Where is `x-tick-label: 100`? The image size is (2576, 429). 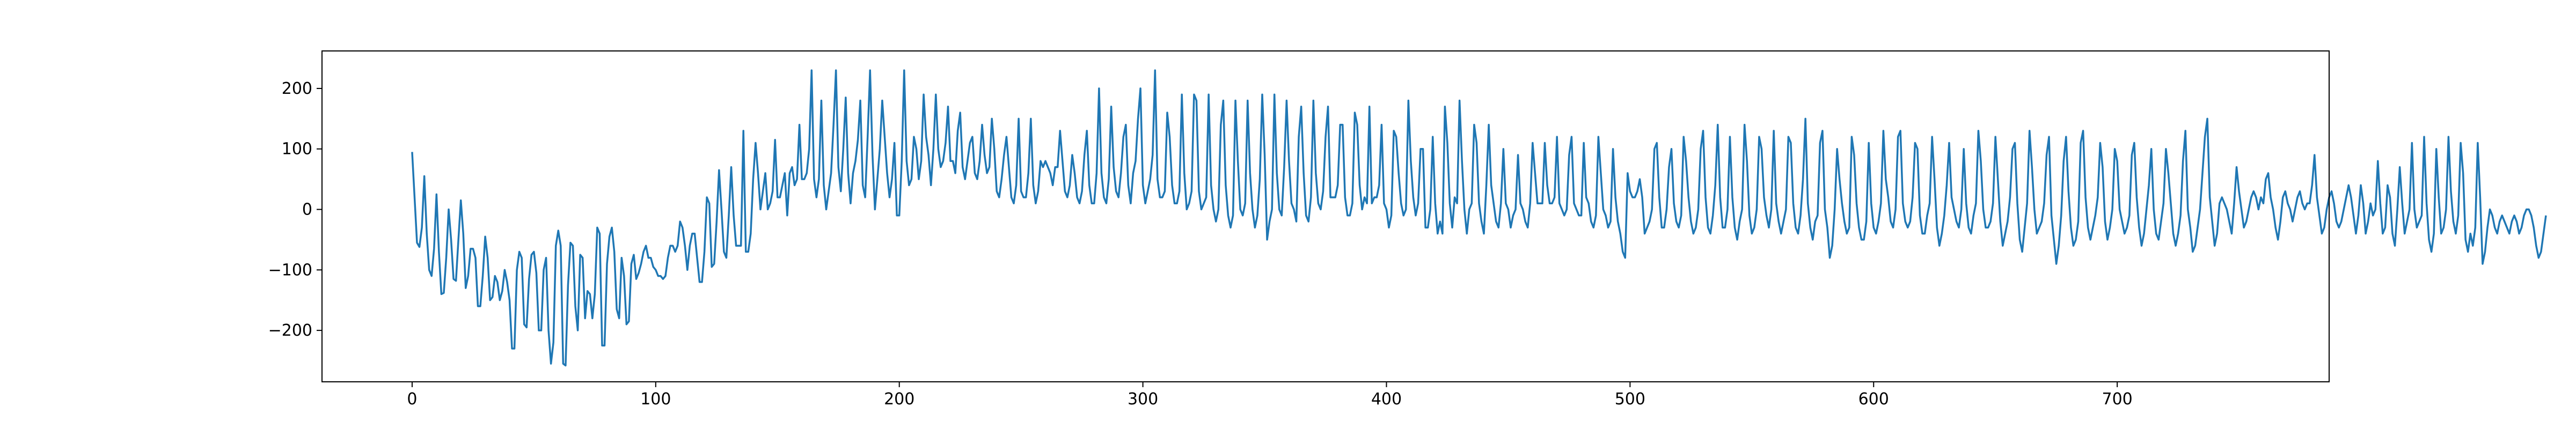 x-tick-label: 100 is located at coordinates (655, 399).